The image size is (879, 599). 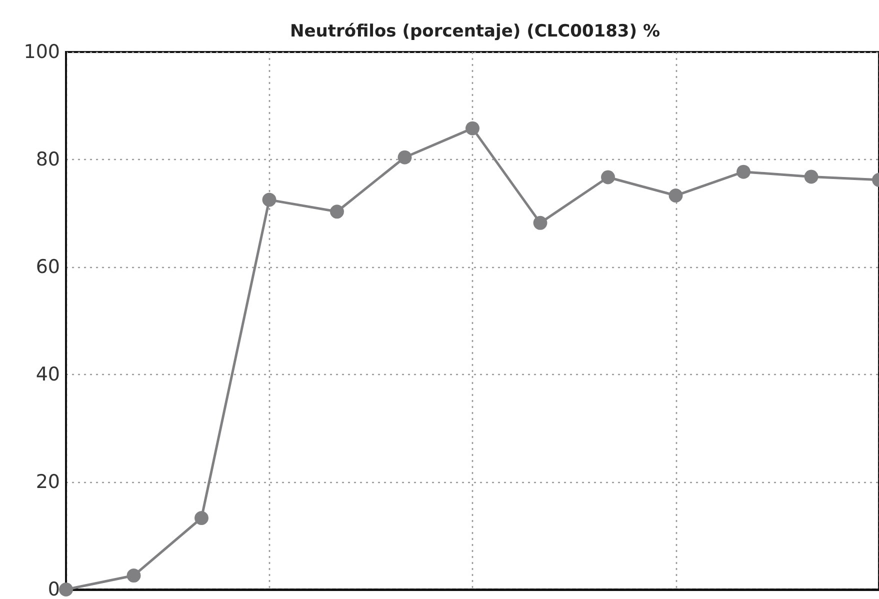 What do you see at coordinates (42, 52) in the screenshot?
I see `y-tick-label: 100` at bounding box center [42, 52].